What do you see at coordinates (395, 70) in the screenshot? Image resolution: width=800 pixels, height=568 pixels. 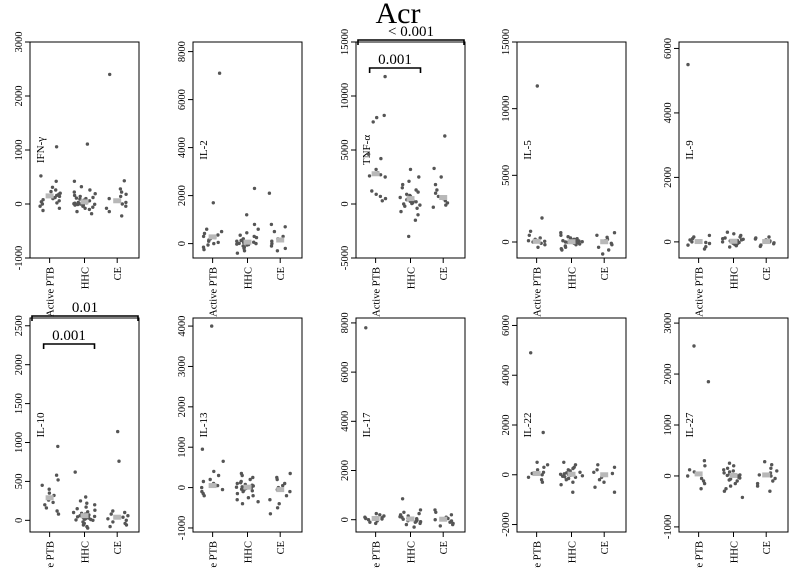 I see `significance-bracket` at bounding box center [395, 70].